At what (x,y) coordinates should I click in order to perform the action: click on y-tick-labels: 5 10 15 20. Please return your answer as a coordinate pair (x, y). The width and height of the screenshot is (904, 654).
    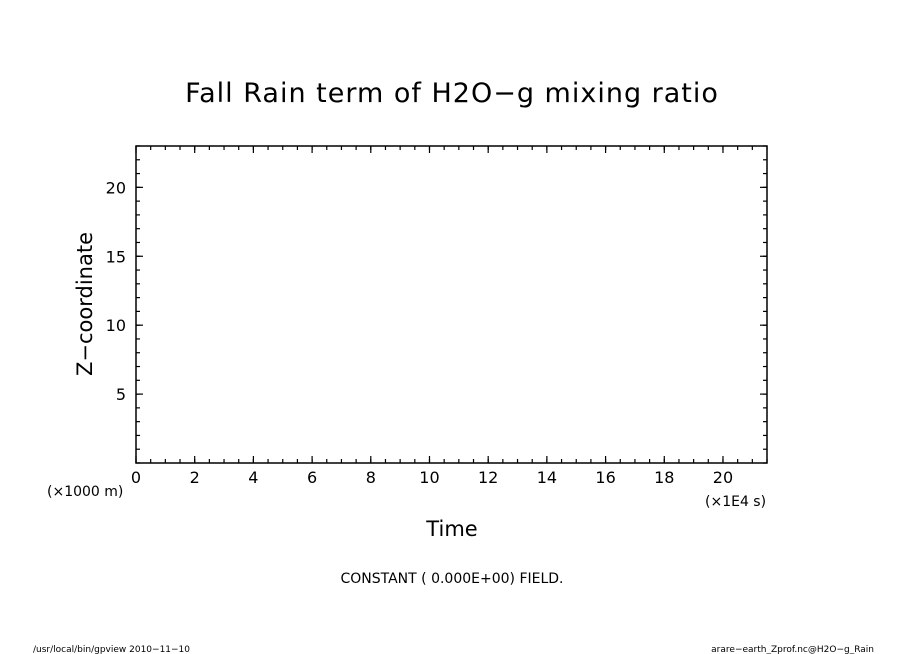
    Looking at the image, I should click on (116, 291).